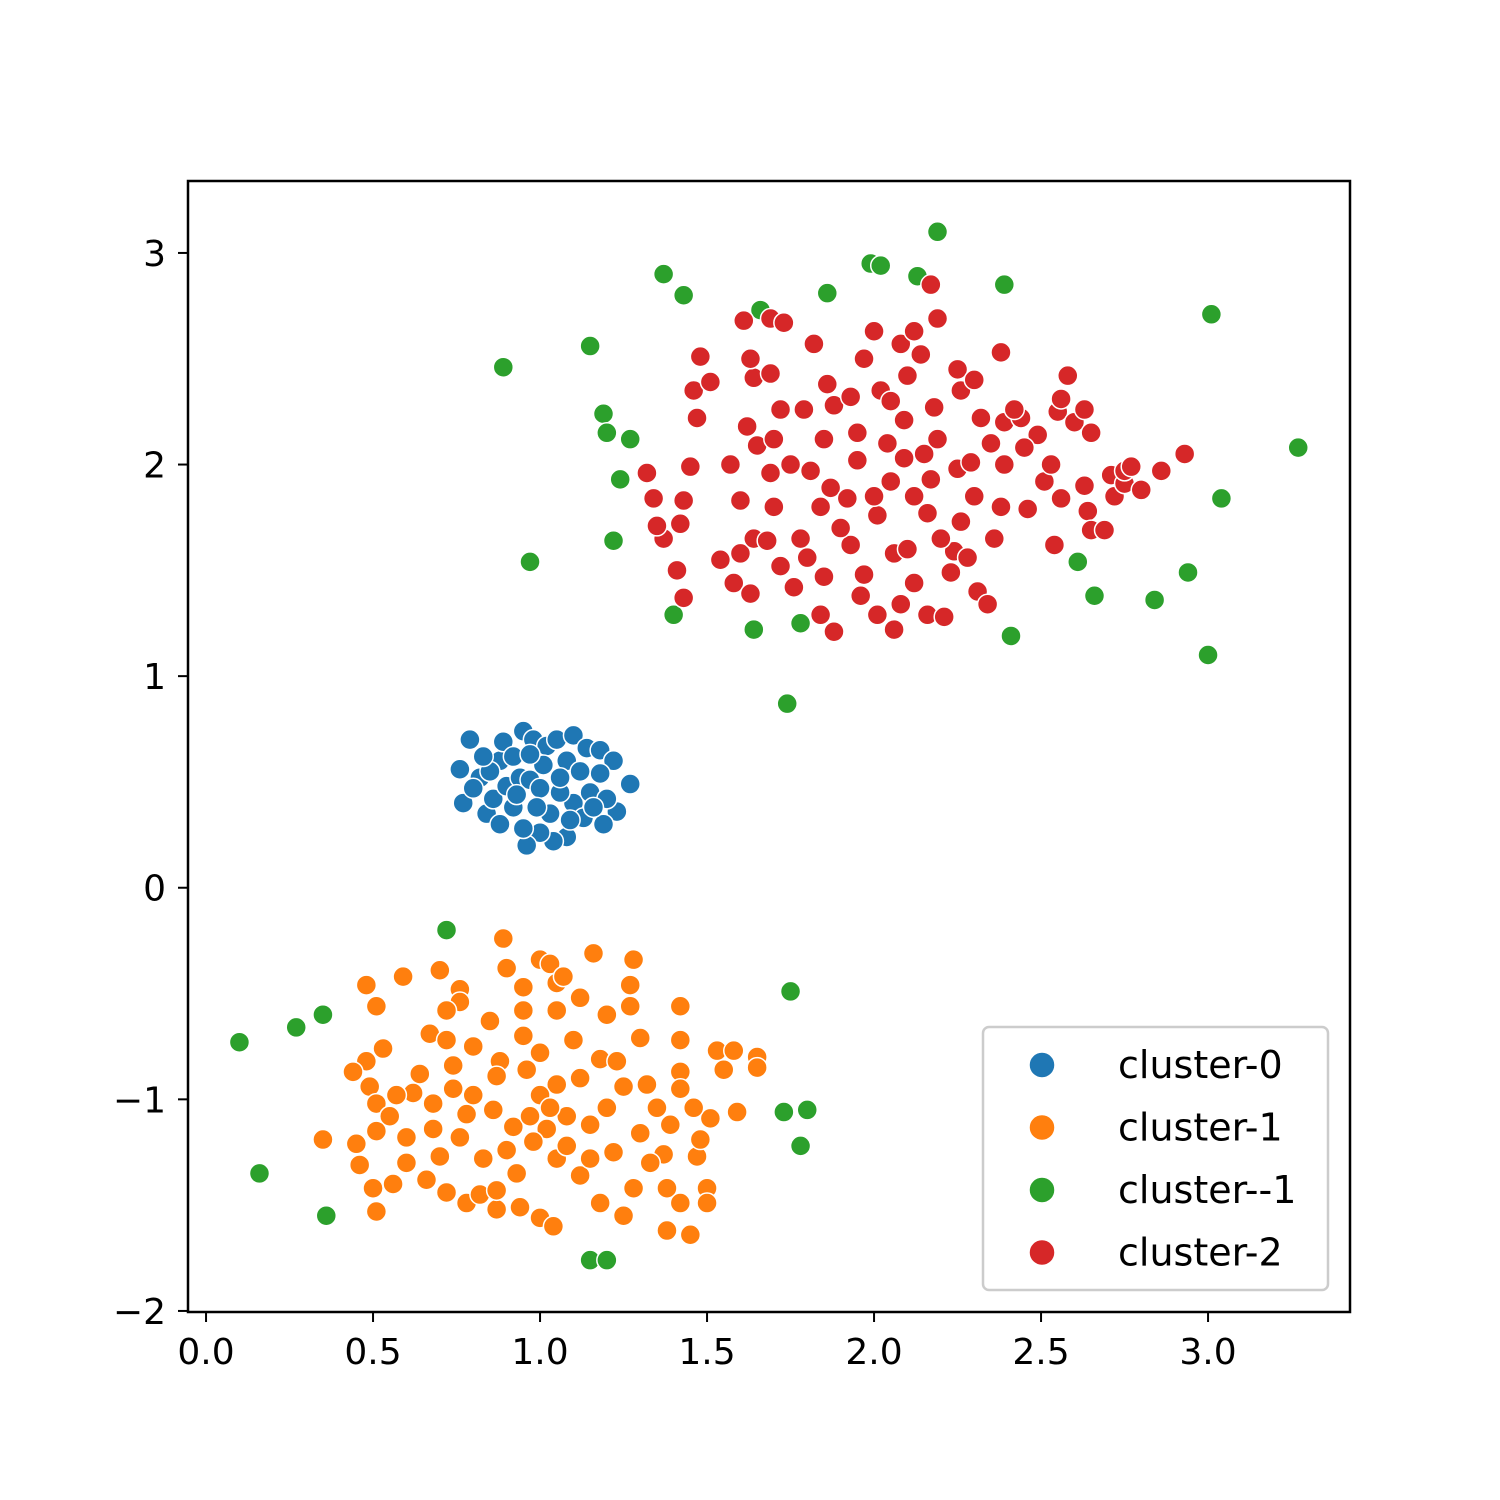 The width and height of the screenshot is (1500, 1500). What do you see at coordinates (873, 1352) in the screenshot?
I see `x-tick-label: 2.0` at bounding box center [873, 1352].